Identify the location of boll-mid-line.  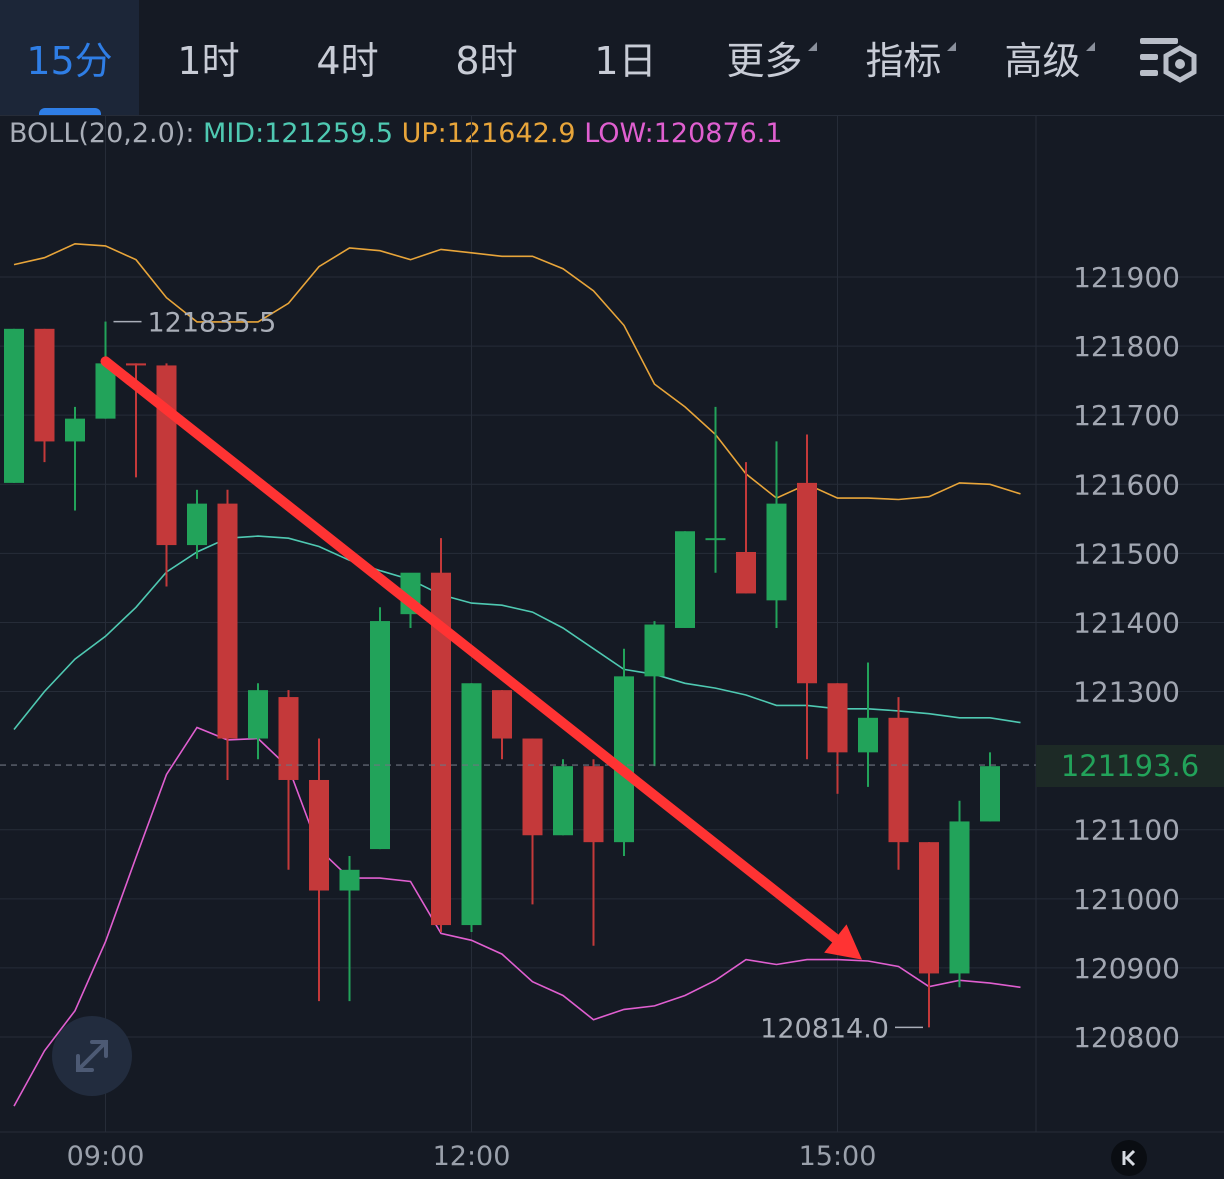
(517, 633).